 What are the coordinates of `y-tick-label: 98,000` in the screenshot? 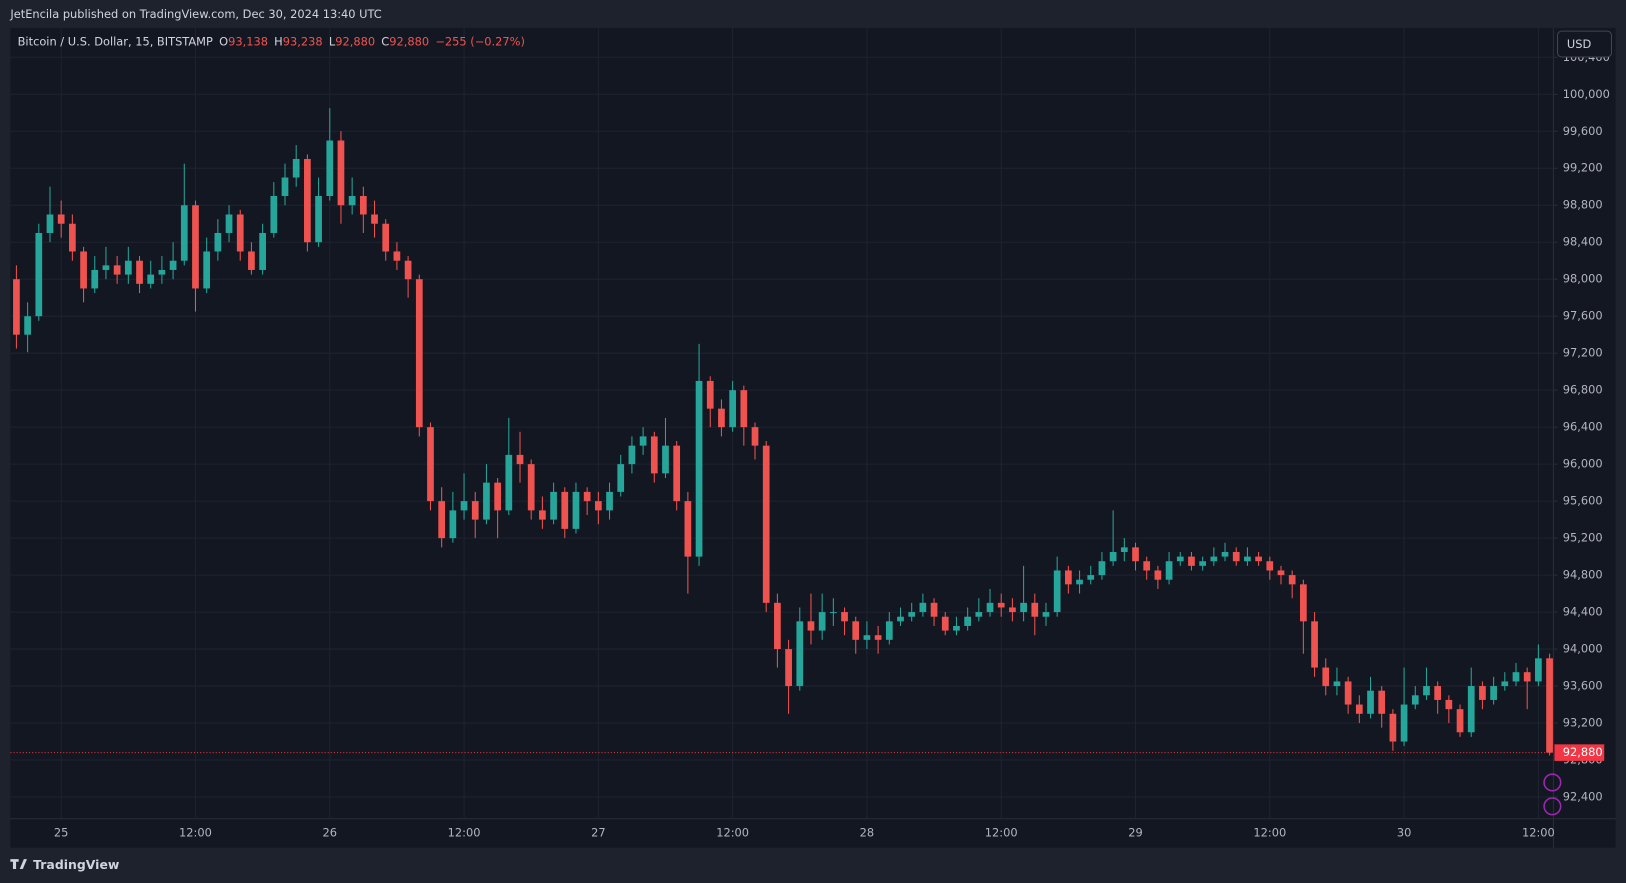 It's located at (1583, 279).